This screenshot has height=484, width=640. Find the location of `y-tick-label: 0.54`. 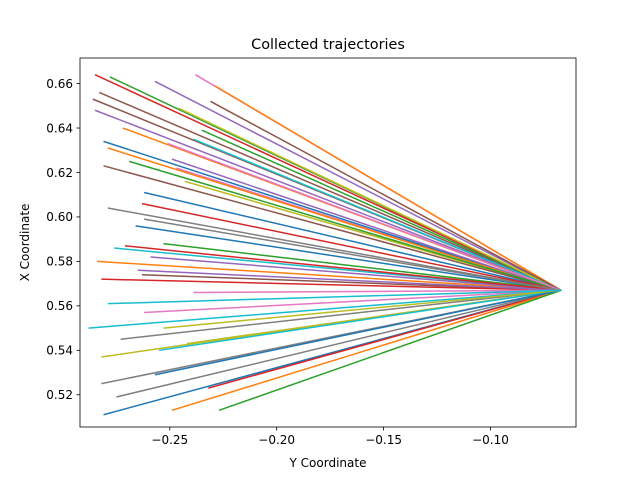

y-tick-label: 0.54 is located at coordinates (59, 351).